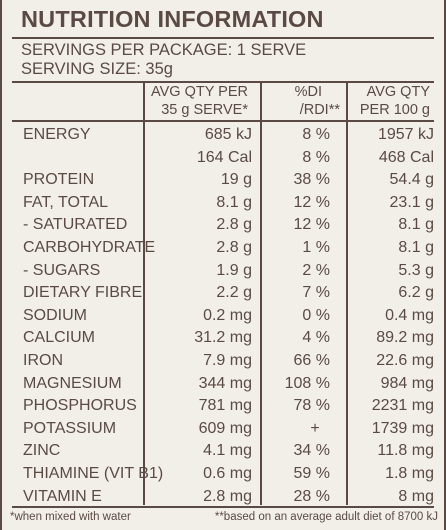 The width and height of the screenshot is (446, 530). Describe the element at coordinates (93, 473) in the screenshot. I see `nutrient-name: THIAMINE (VIT B1)` at that location.